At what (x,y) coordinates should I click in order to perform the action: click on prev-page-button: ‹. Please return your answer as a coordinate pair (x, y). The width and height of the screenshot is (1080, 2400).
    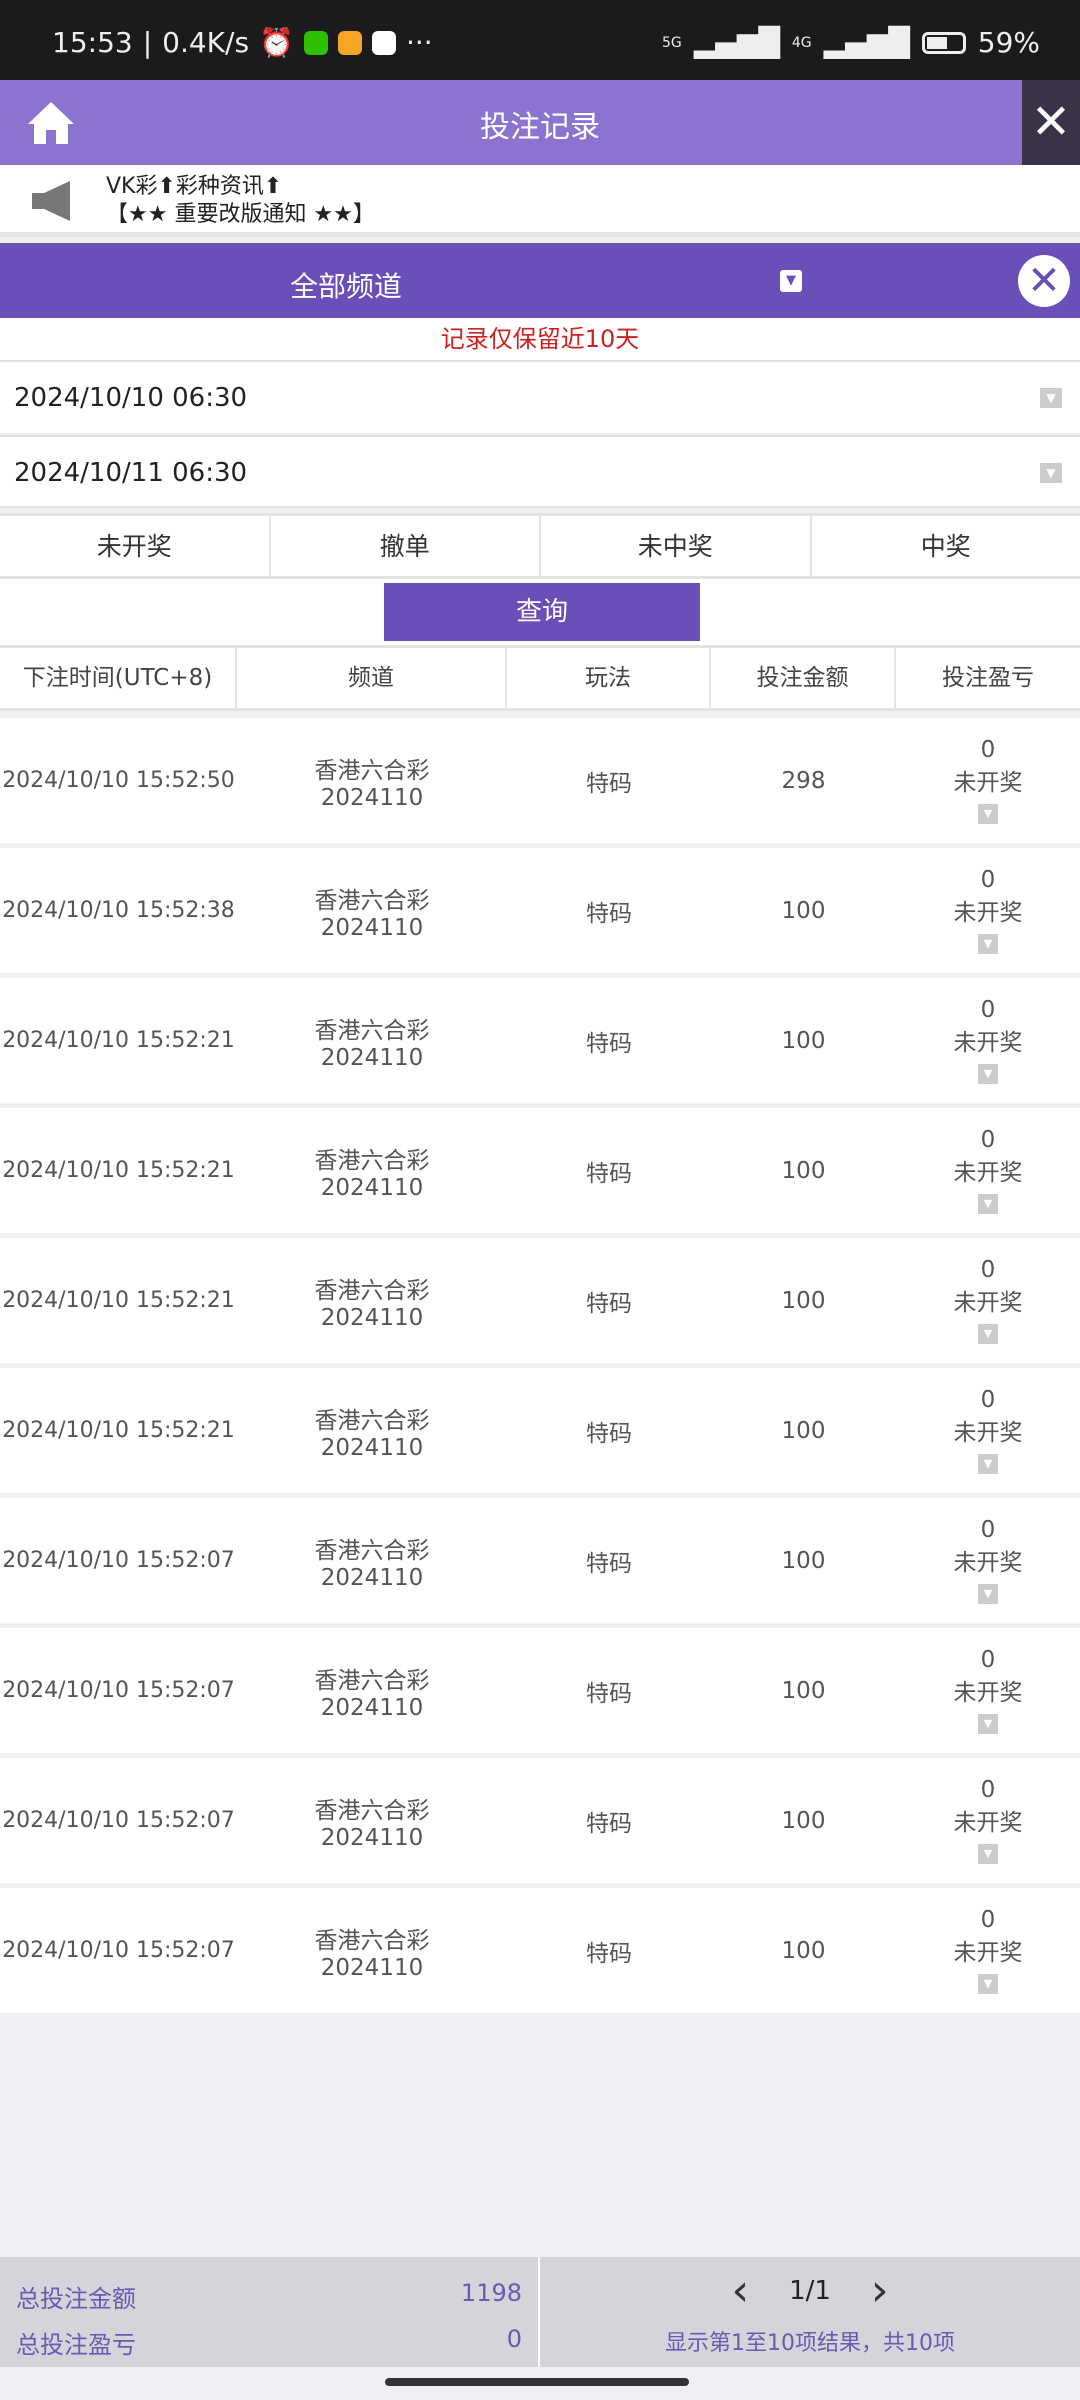
    Looking at the image, I should click on (740, 2290).